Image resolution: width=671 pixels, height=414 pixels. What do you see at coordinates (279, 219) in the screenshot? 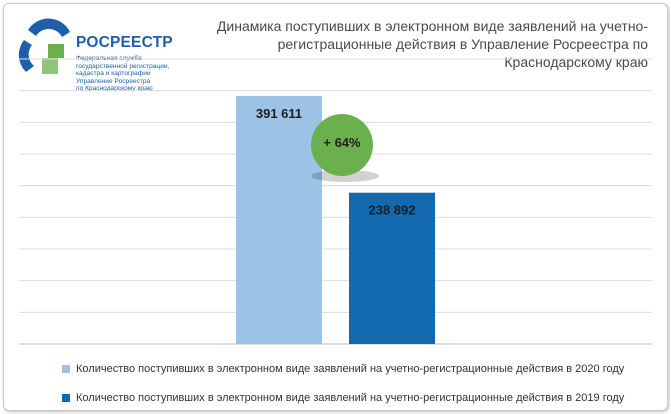
I see `bar-2020` at bounding box center [279, 219].